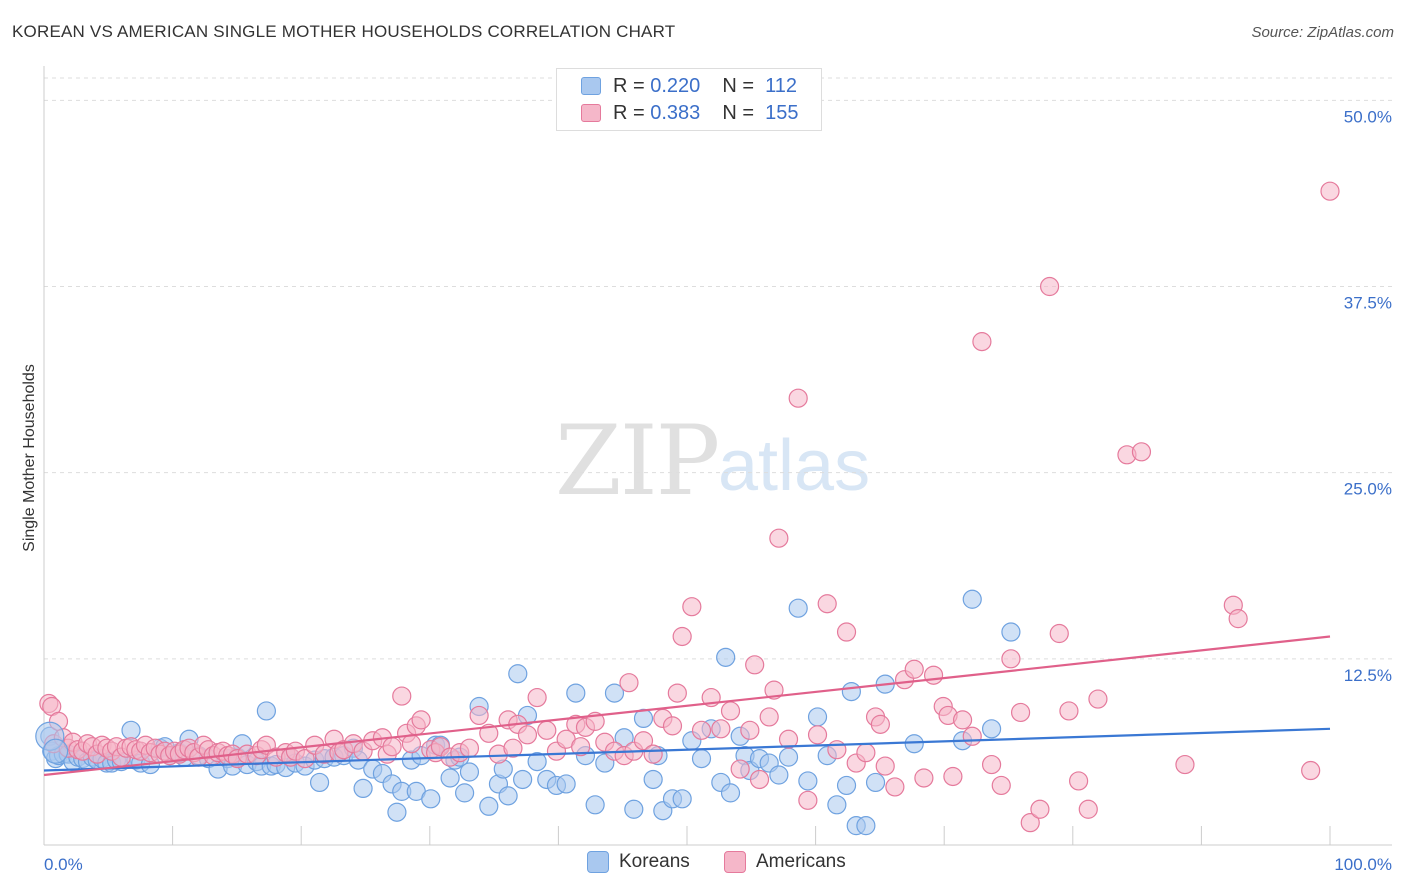 This screenshot has width=1406, height=892. I want to click on legend-item-americans: Americans, so click(785, 862).